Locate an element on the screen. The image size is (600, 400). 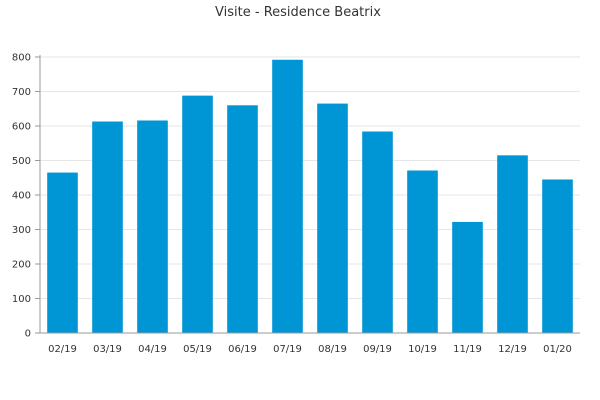
x-tick-label: 02/19 is located at coordinates (62, 349).